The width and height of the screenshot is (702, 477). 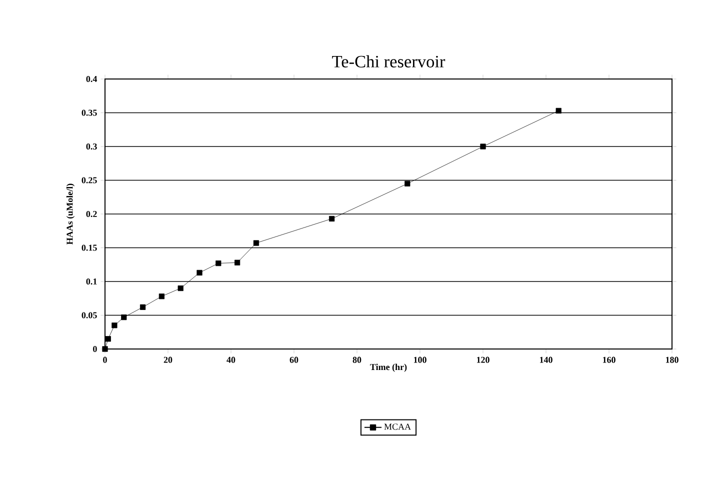 I want to click on x-tick-label: 60, so click(x=294, y=359).